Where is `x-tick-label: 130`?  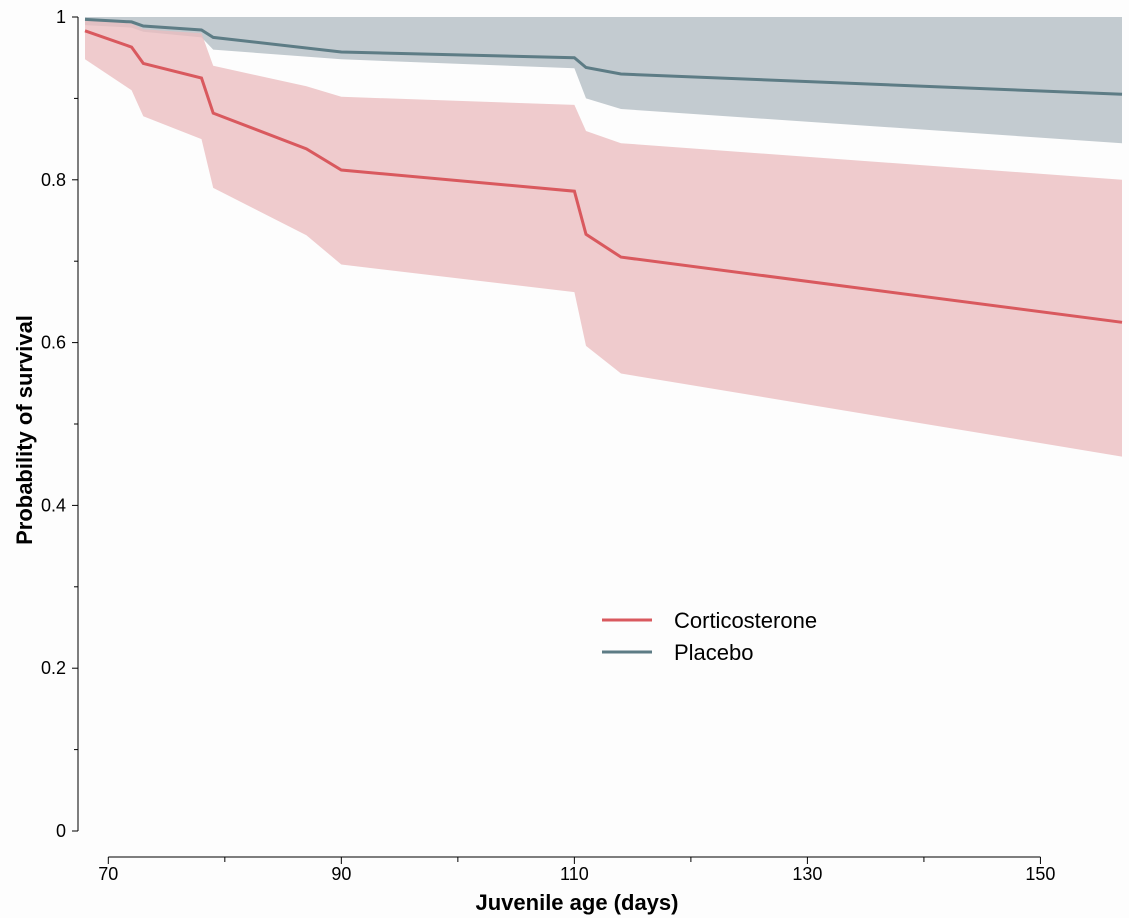
x-tick-label: 130 is located at coordinates (807, 874).